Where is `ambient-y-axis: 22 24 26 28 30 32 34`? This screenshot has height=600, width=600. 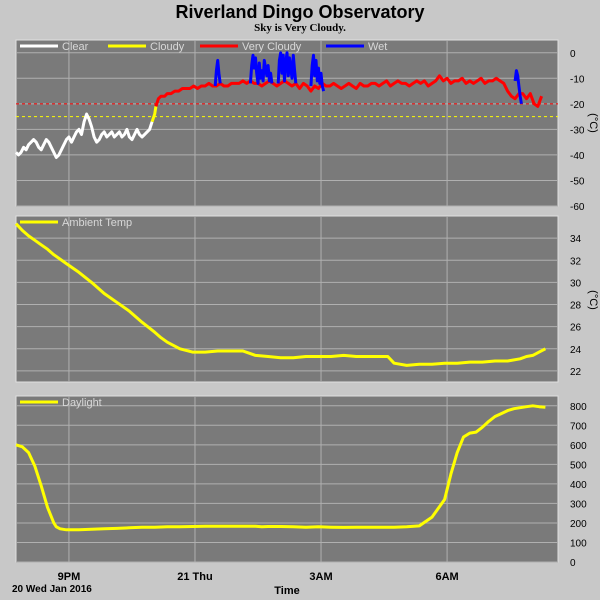 ambient-y-axis: 22 24 26 28 30 32 34 is located at coordinates (576, 306).